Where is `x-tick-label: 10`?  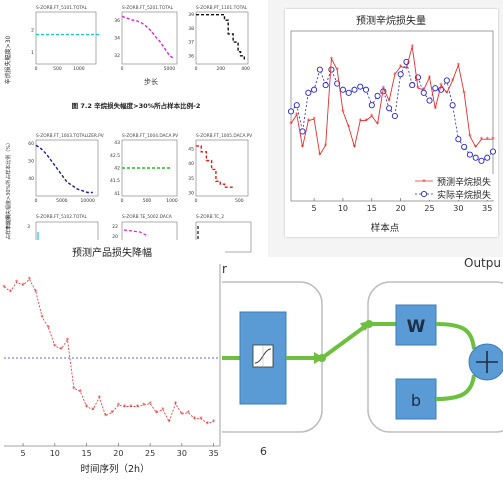 x-tick-label: 10 is located at coordinates (55, 453).